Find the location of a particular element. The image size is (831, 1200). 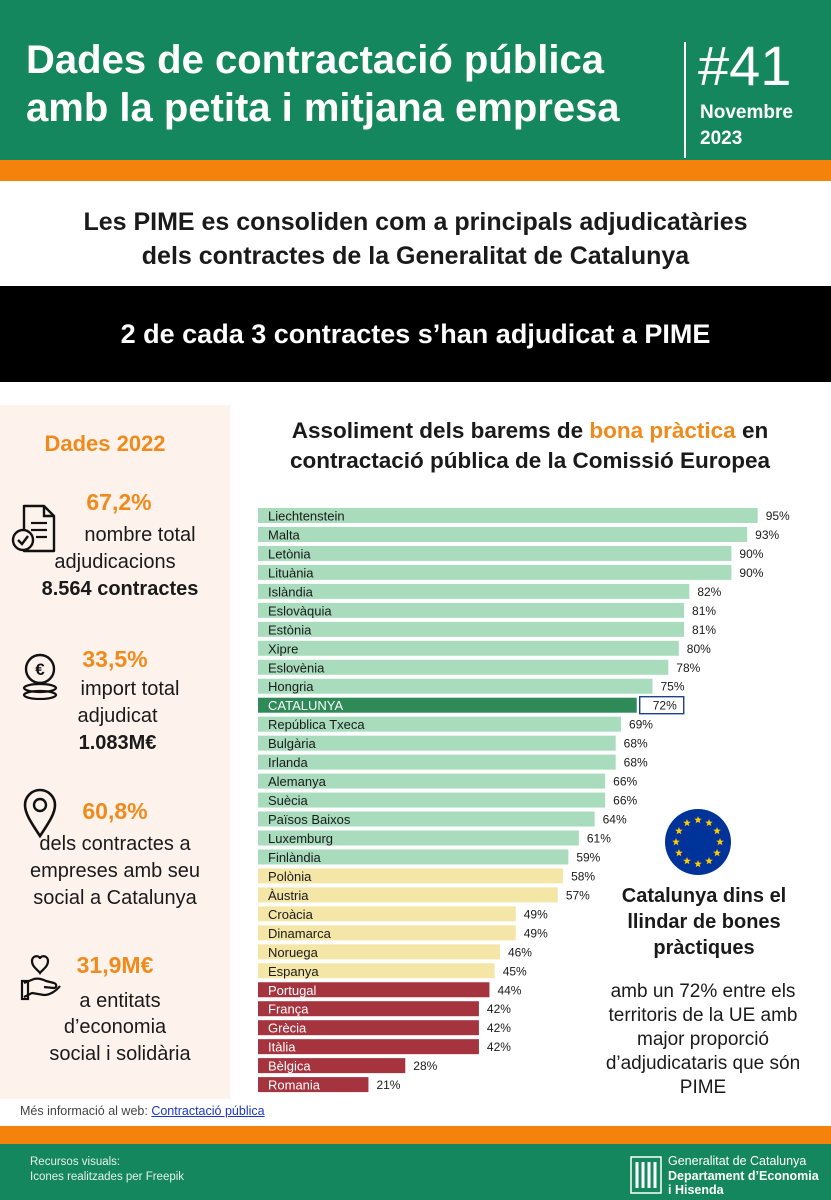

stat-1-strong: 8.564 contractes is located at coordinates (120, 589).